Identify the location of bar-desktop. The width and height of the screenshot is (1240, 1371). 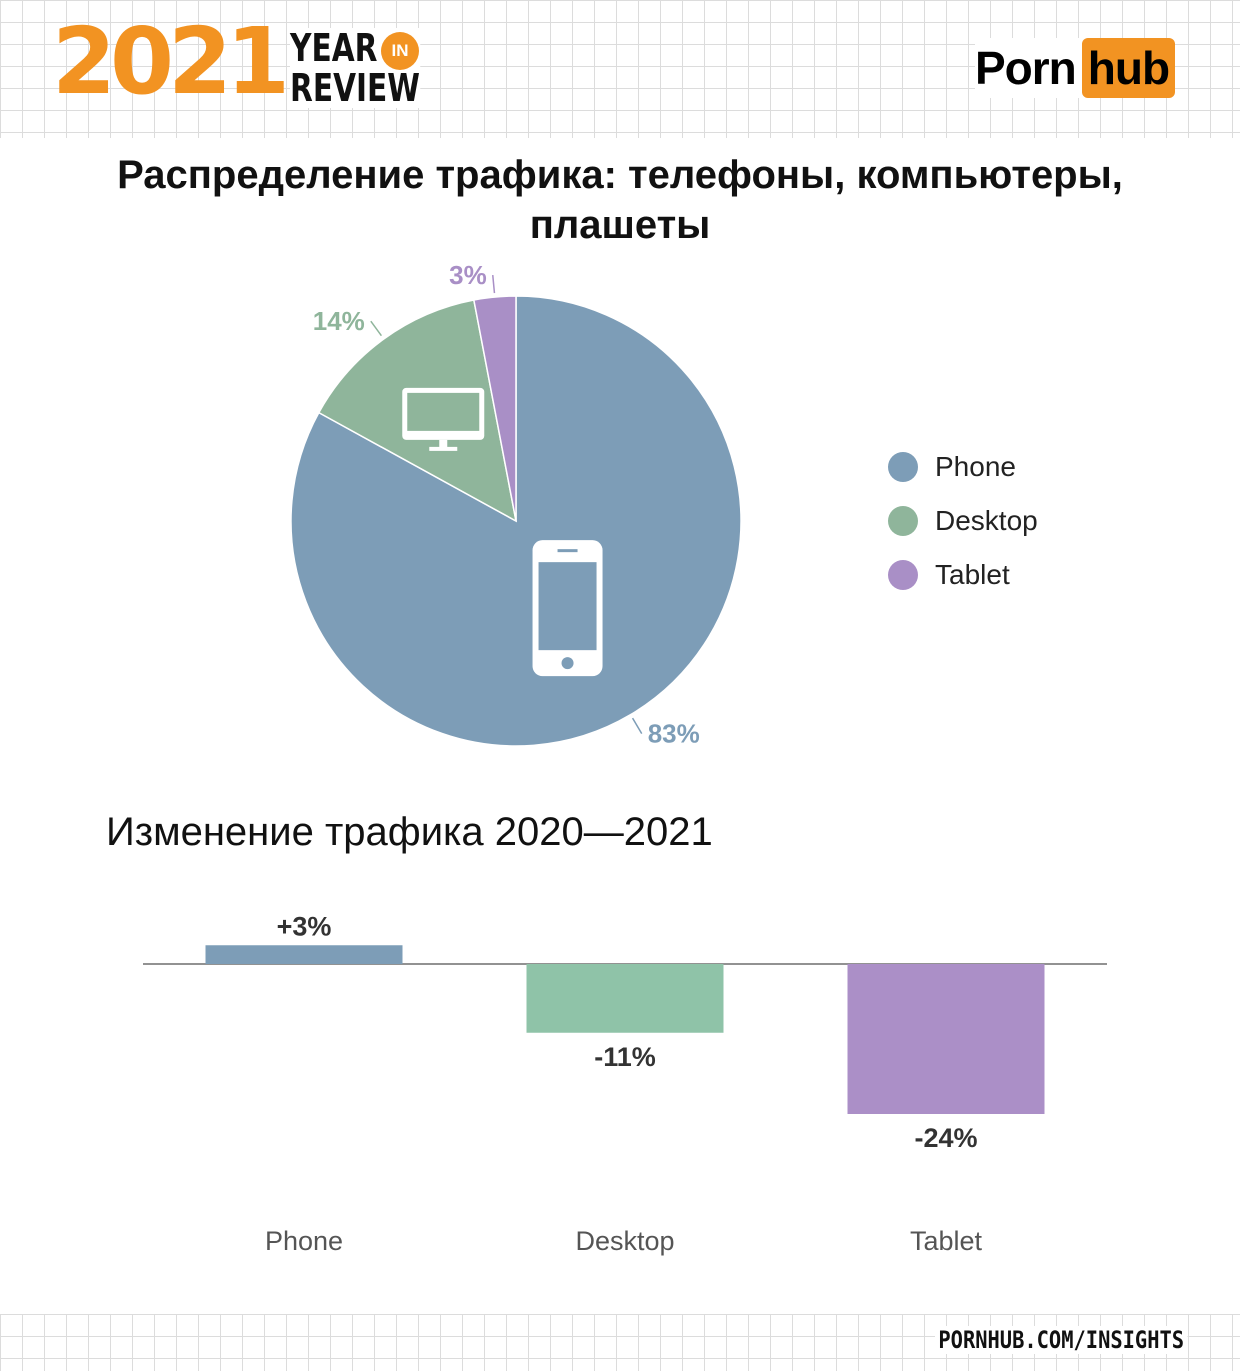
(625, 998).